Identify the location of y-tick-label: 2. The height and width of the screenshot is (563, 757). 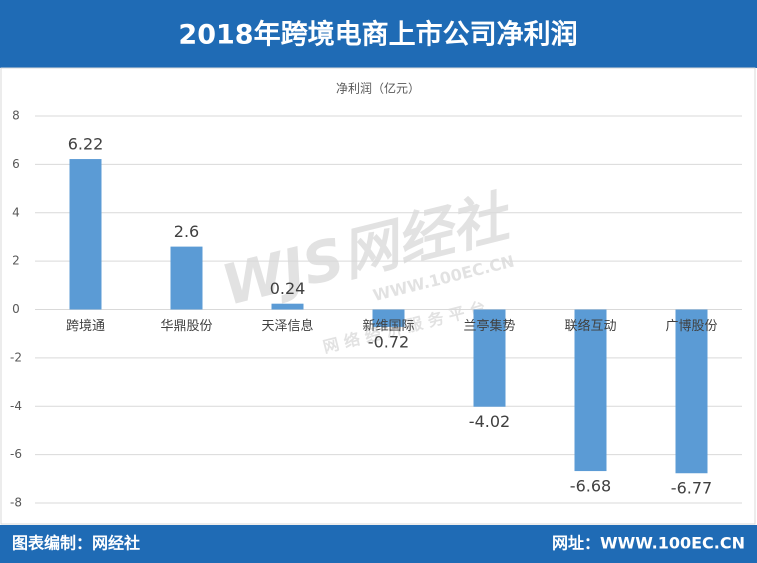
(16, 261).